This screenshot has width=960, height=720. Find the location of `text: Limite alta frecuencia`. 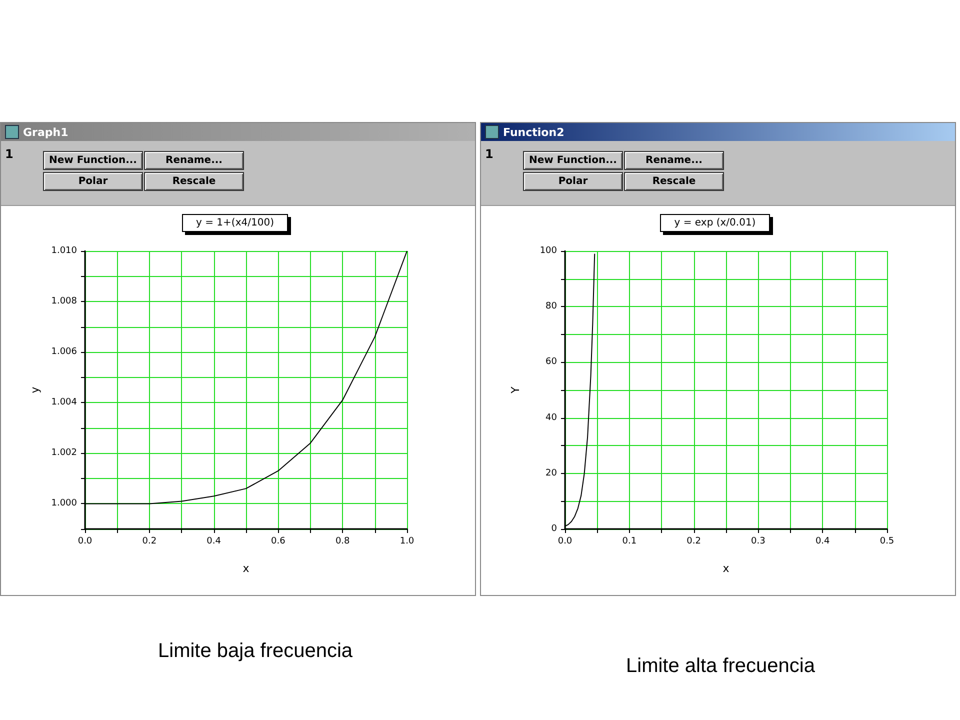

text: Limite alta frecuencia is located at coordinates (720, 666).